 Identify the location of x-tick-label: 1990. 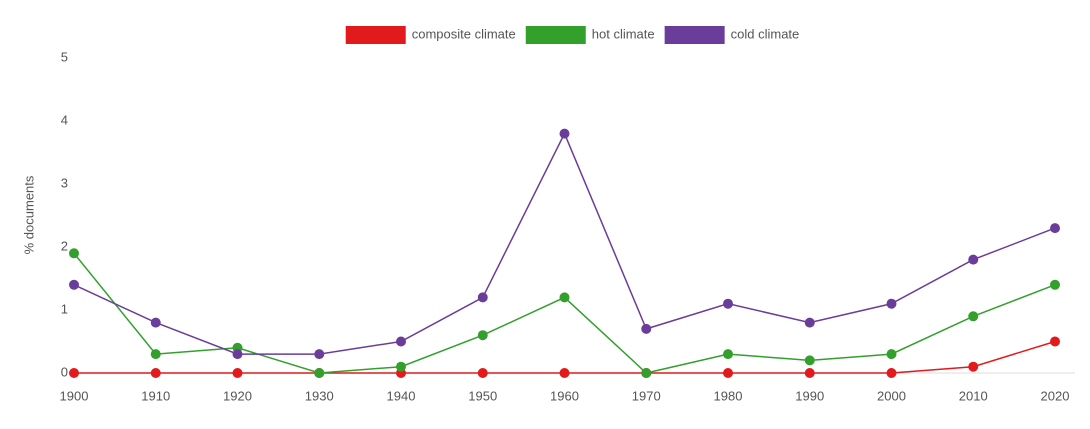
(809, 395).